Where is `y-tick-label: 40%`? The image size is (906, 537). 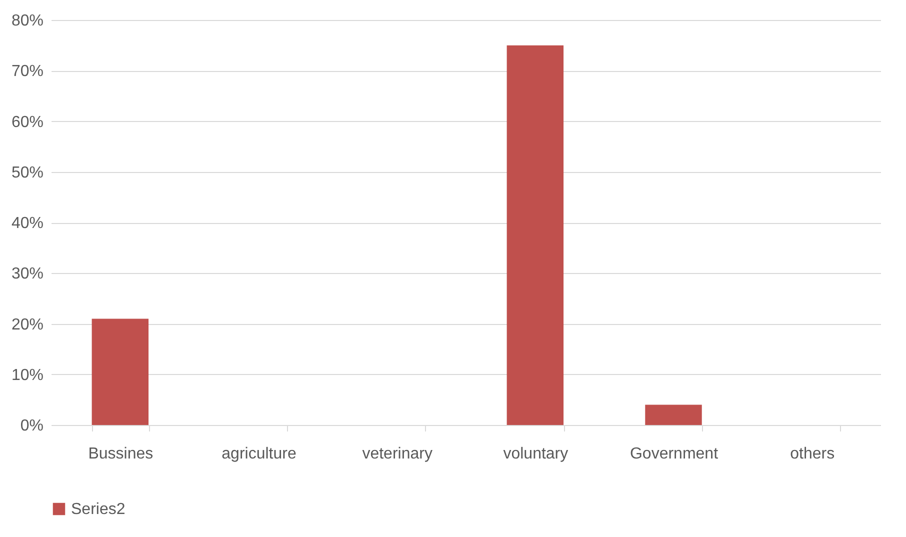 y-tick-label: 40% is located at coordinates (27, 223).